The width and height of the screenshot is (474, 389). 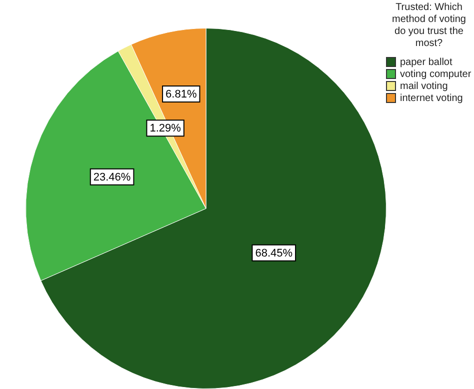 I want to click on data-label: 6.81%, so click(x=181, y=94).